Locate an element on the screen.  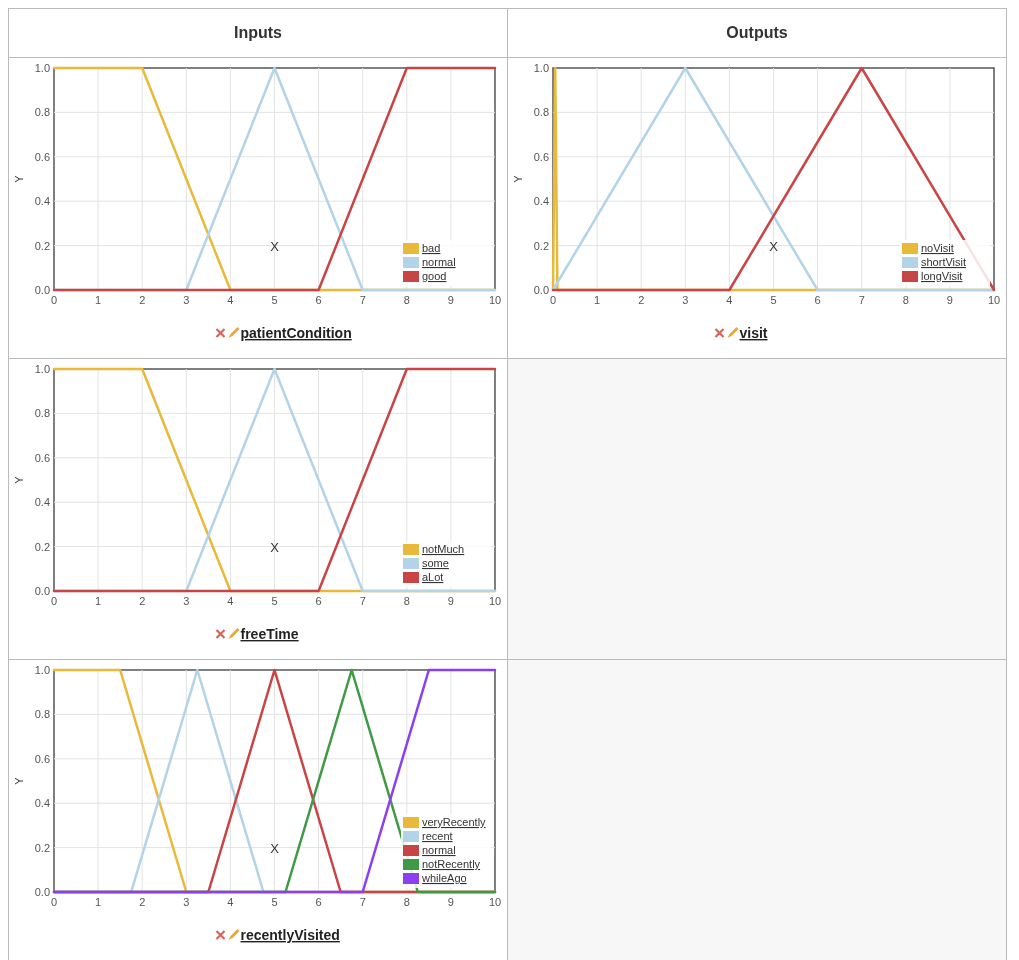
chart-title: Outputs is located at coordinates (757, 33).